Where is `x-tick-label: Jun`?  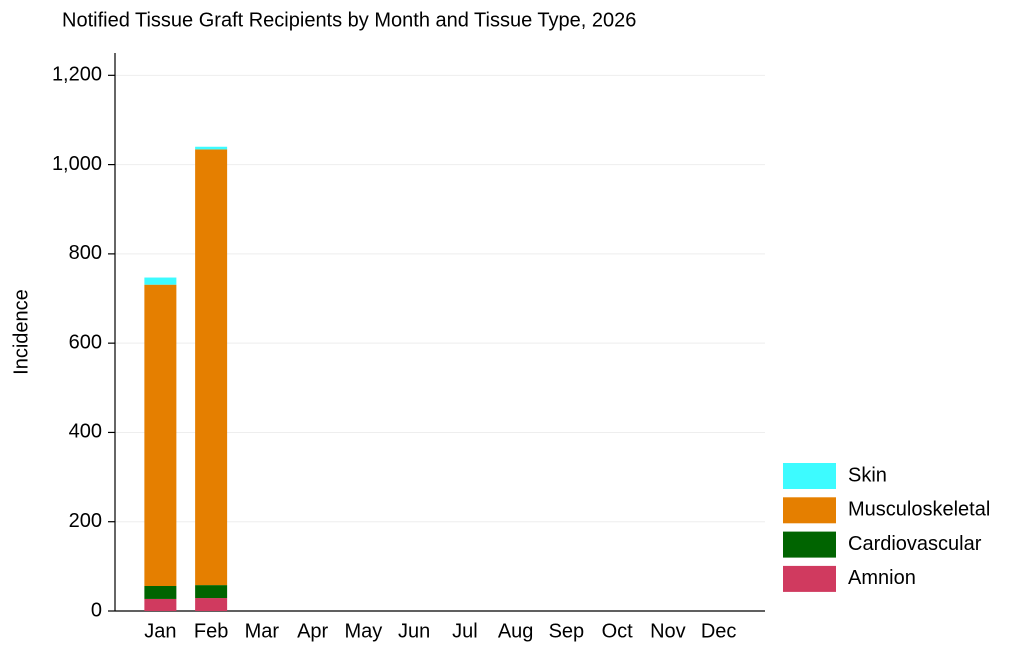 x-tick-label: Jun is located at coordinates (414, 631).